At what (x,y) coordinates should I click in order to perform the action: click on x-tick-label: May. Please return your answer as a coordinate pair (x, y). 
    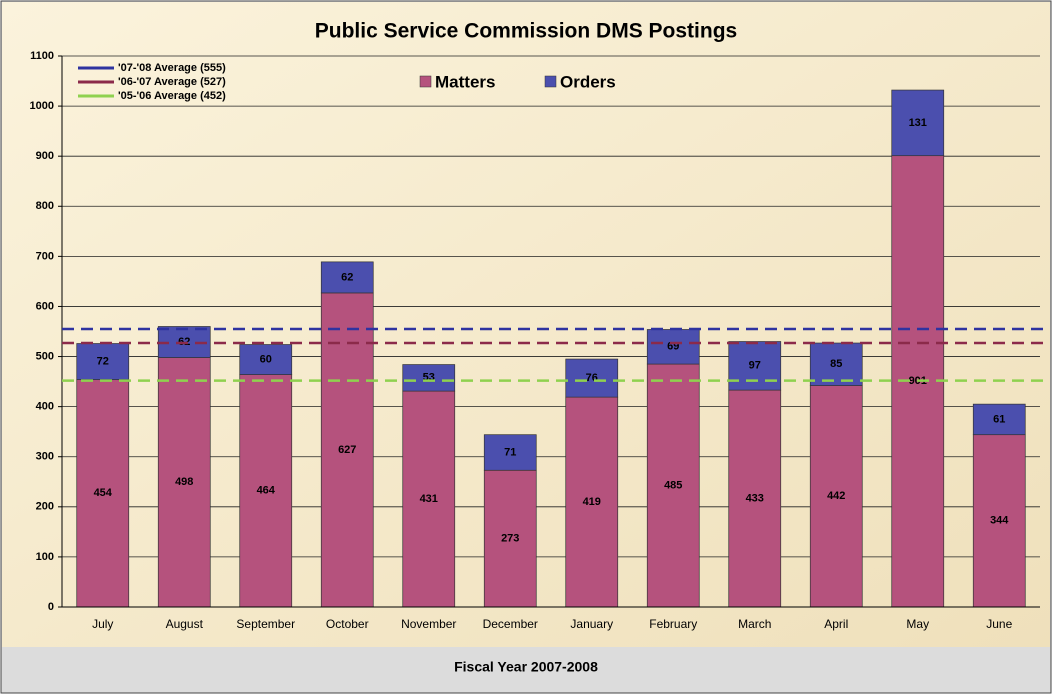
    Looking at the image, I should click on (917, 624).